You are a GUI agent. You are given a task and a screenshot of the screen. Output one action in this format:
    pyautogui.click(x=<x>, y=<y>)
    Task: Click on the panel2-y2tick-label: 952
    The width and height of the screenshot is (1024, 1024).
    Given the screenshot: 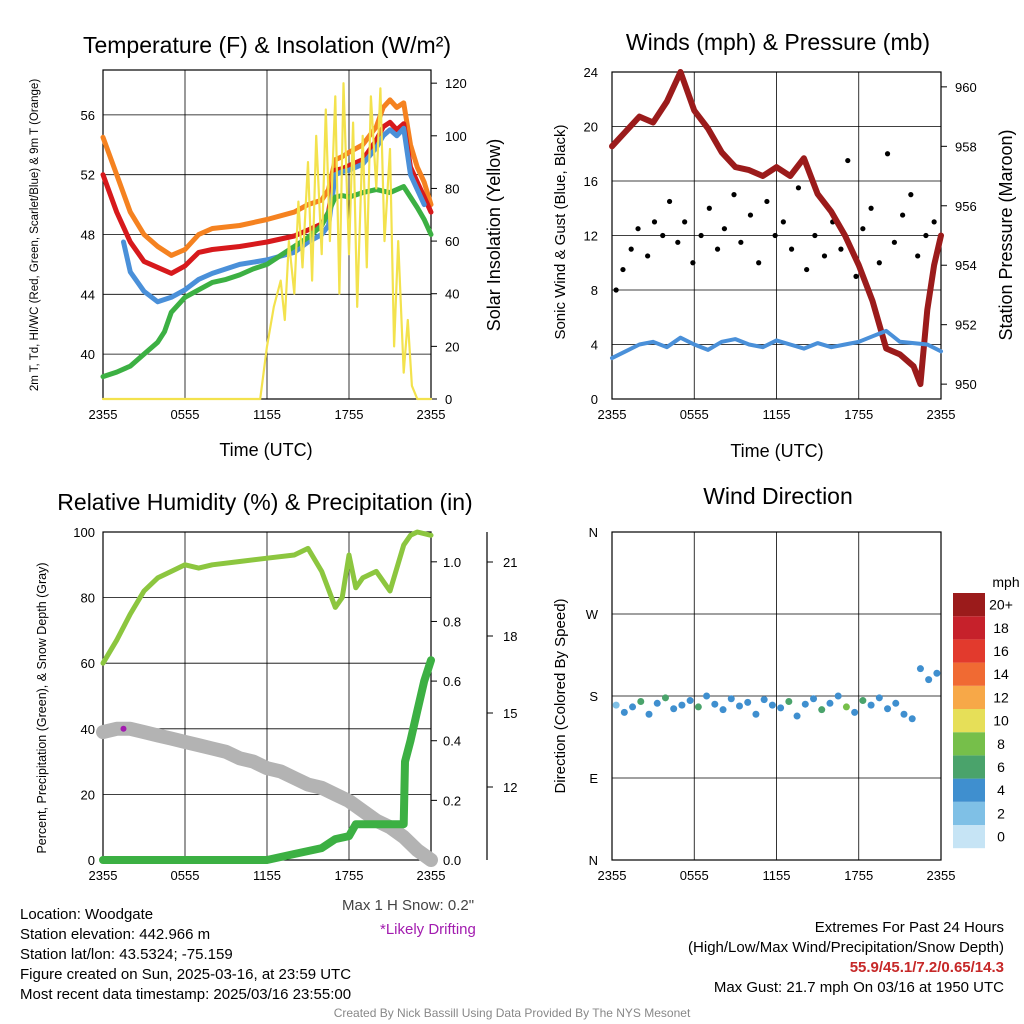 What is the action you would take?
    pyautogui.click(x=966, y=325)
    